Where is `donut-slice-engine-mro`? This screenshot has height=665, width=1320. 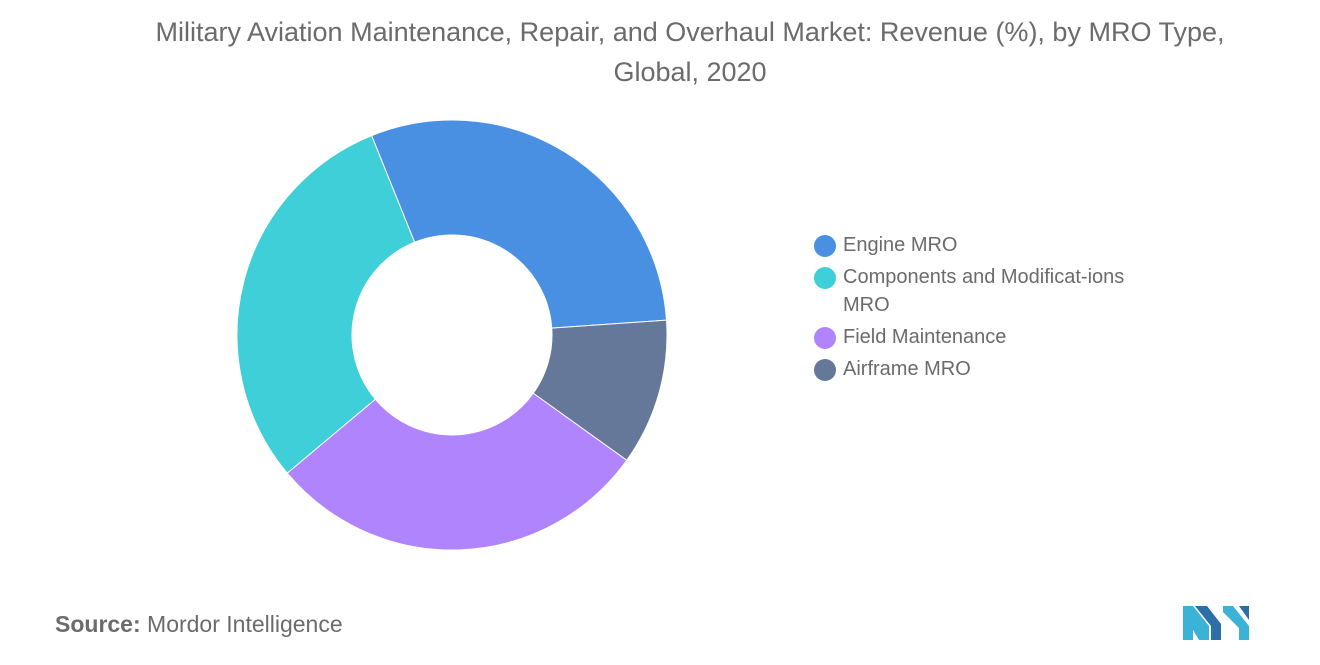 donut-slice-engine-mro is located at coordinates (519, 224).